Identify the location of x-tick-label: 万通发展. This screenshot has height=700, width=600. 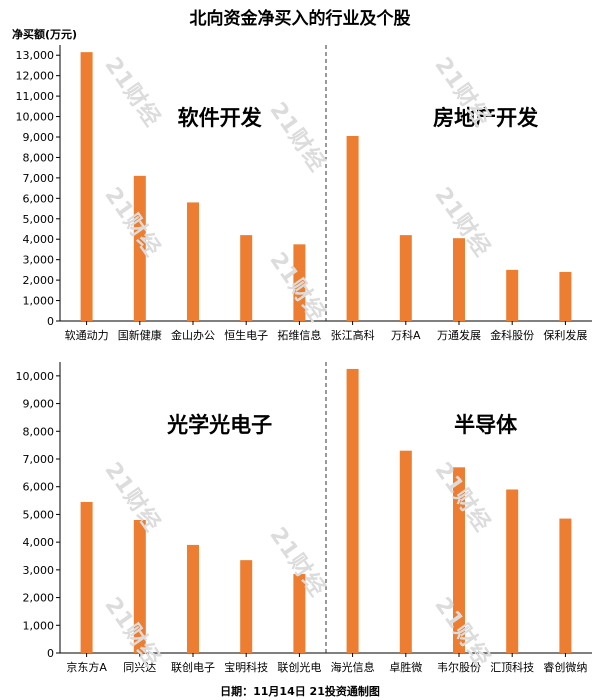
(459, 335).